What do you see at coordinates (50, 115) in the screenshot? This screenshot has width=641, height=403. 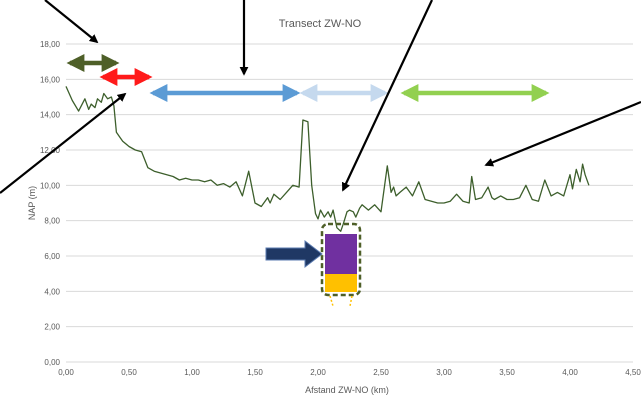 I see `y-tick-label: 14,00` at bounding box center [50, 115].